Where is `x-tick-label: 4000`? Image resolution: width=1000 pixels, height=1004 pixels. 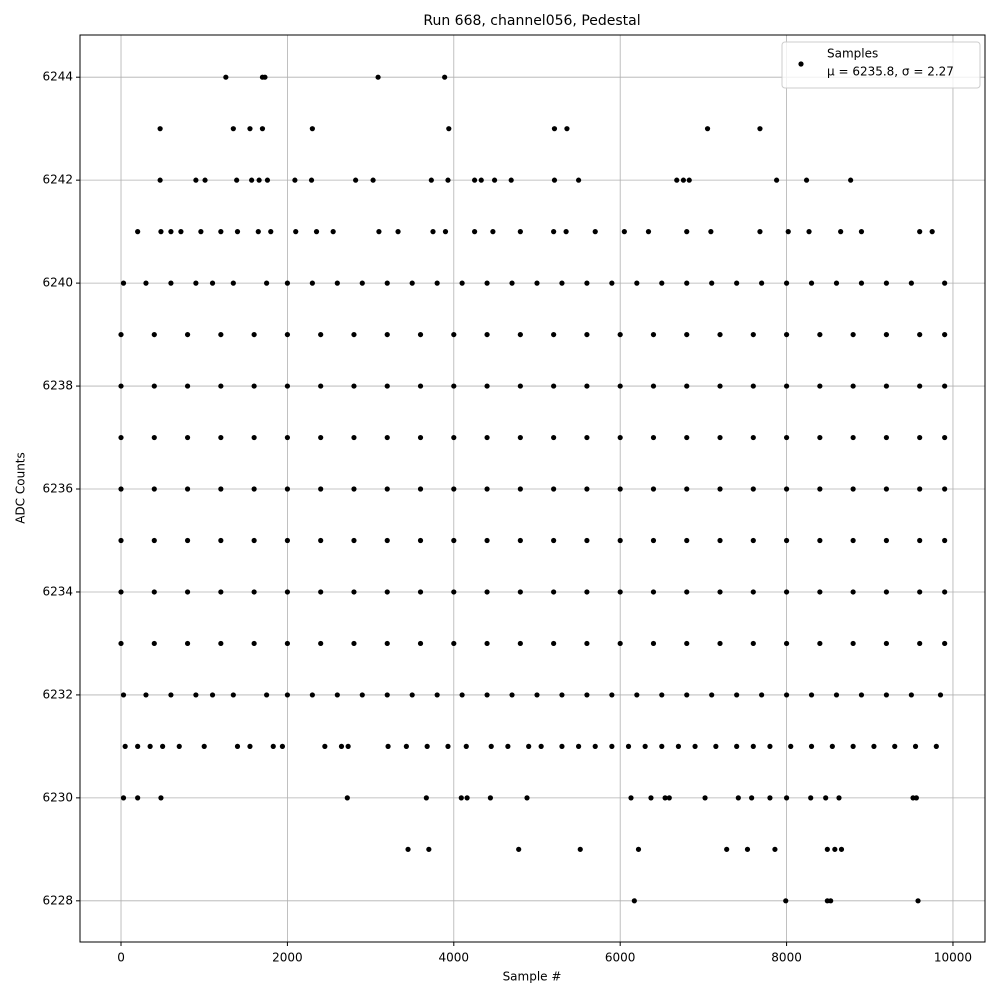 x-tick-label: 4000 is located at coordinates (454, 958).